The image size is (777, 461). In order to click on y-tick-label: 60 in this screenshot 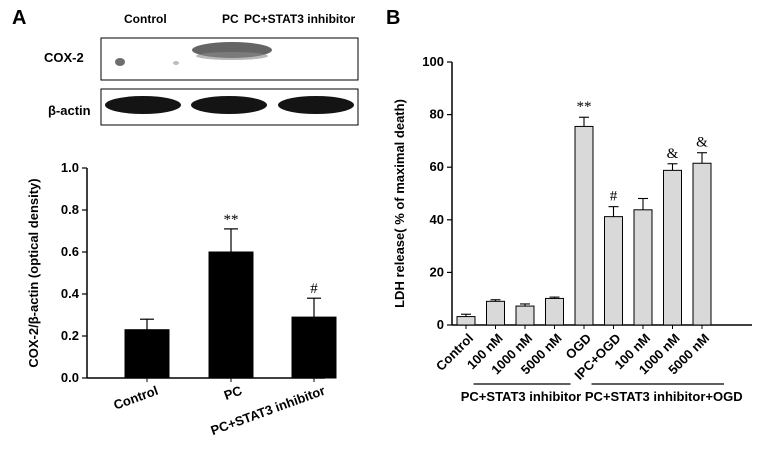, I will do `click(437, 166)`.